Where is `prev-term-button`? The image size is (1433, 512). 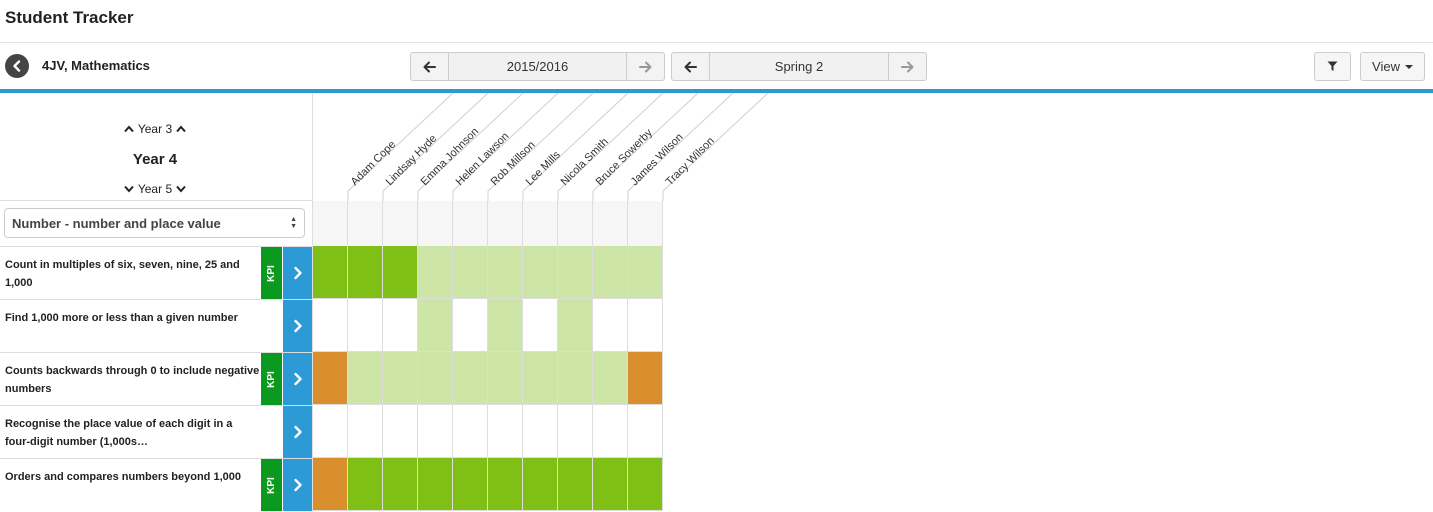 prev-term-button is located at coordinates (690, 66).